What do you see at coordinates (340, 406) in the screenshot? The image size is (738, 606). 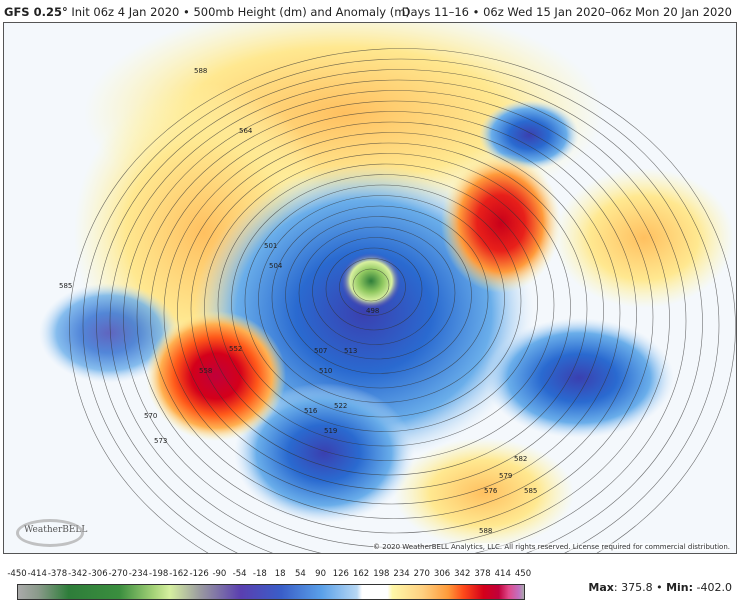 I see `contour-label: 522` at bounding box center [340, 406].